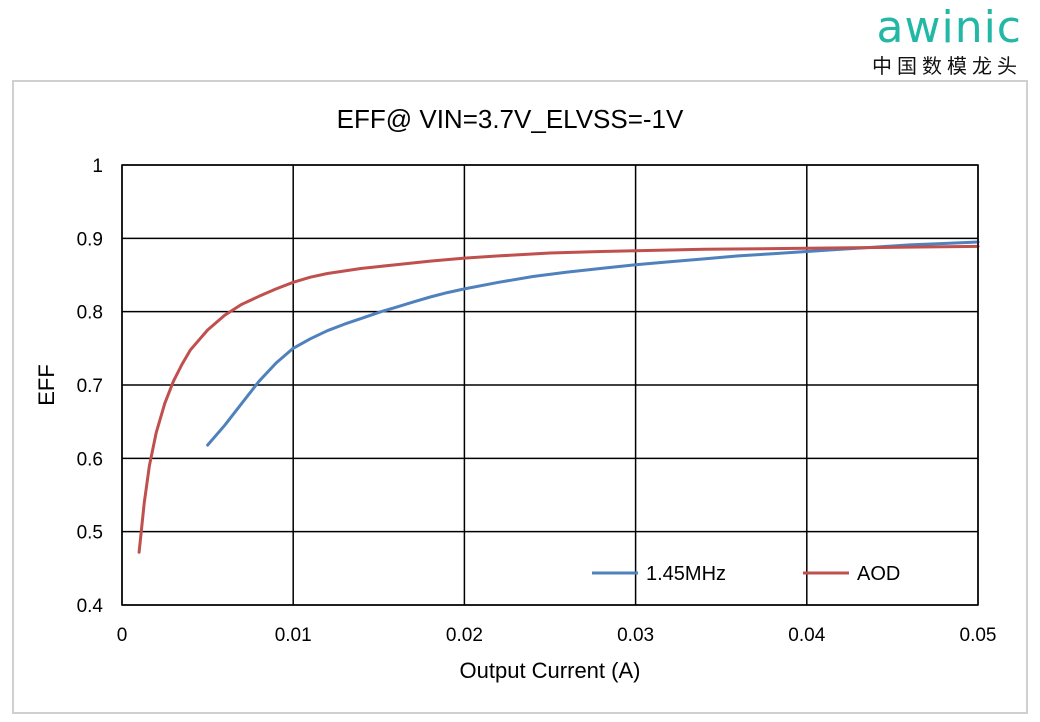 The width and height of the screenshot is (1040, 722). I want to click on x-tick-label: 0.03, so click(635, 635).